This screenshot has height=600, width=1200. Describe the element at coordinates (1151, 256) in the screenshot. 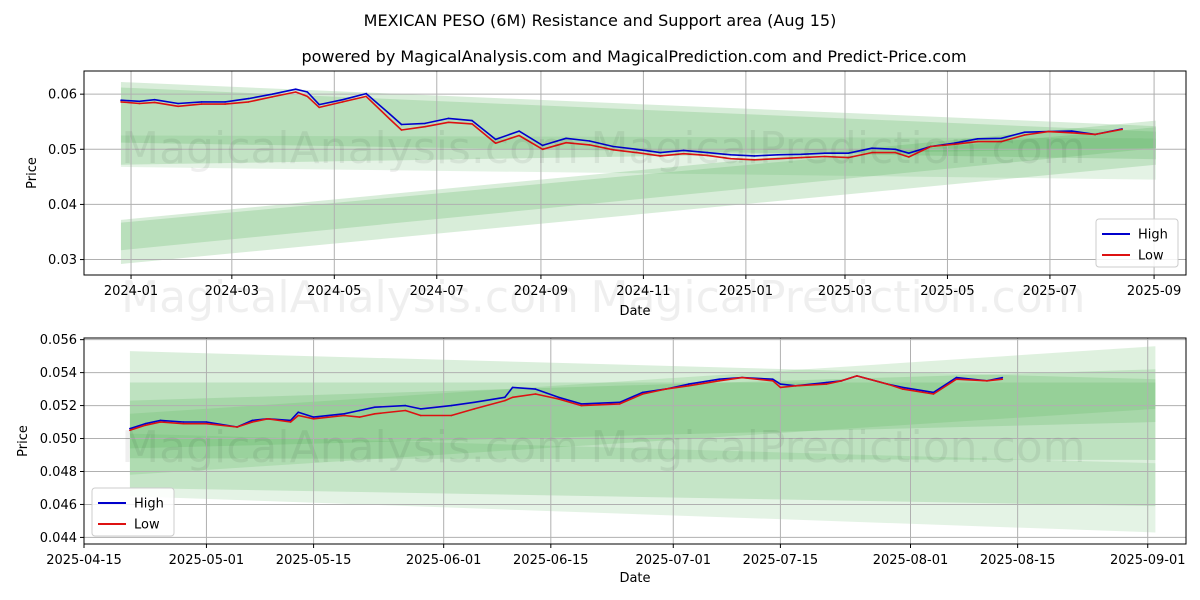

I see `top-legend-label-low: Low` at that location.